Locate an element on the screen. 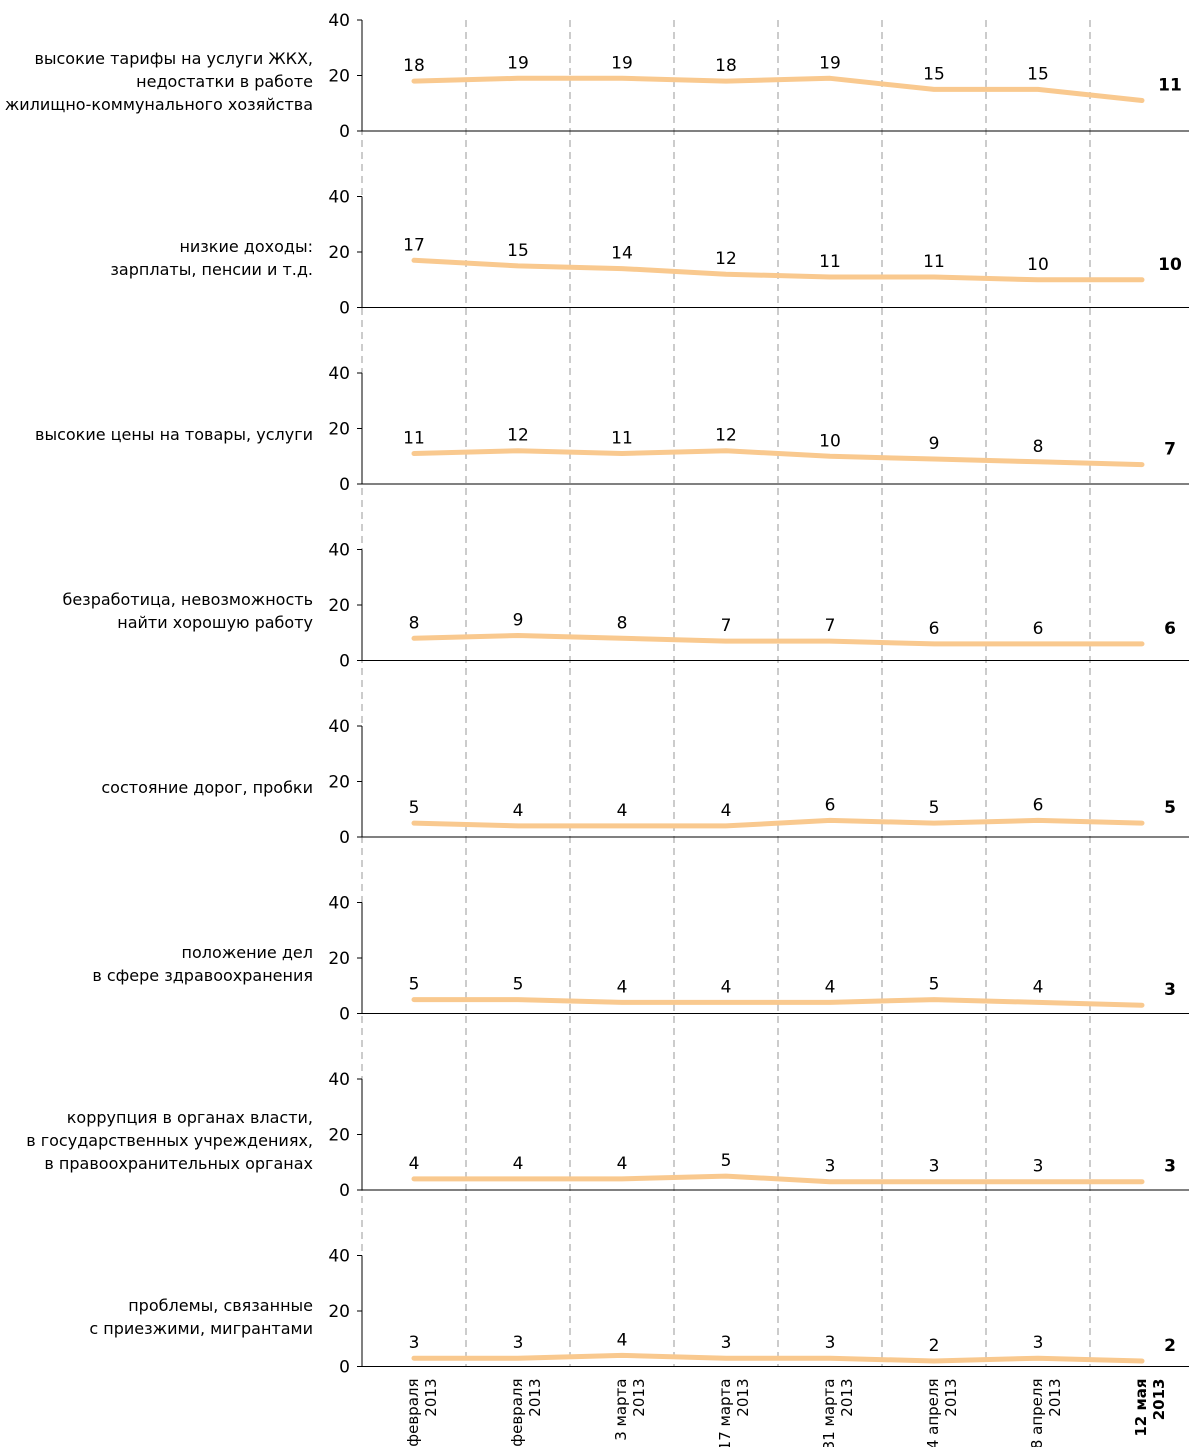 The width and height of the screenshot is (1189, 1451). x-tick-label-line: 17 февраля is located at coordinates (517, 1413).